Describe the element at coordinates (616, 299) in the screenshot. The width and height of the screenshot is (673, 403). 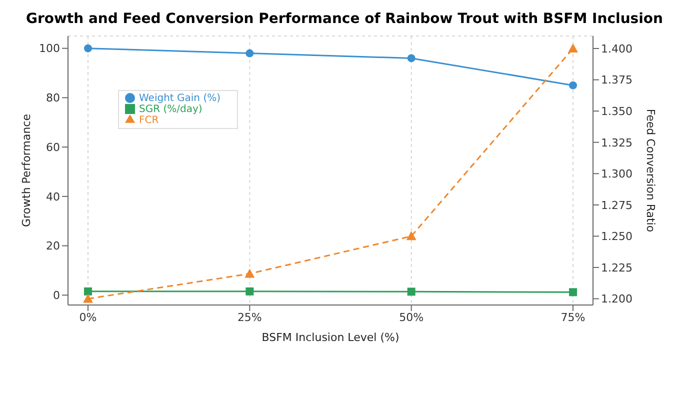
I see `y2-tick-label: 1.200` at that location.